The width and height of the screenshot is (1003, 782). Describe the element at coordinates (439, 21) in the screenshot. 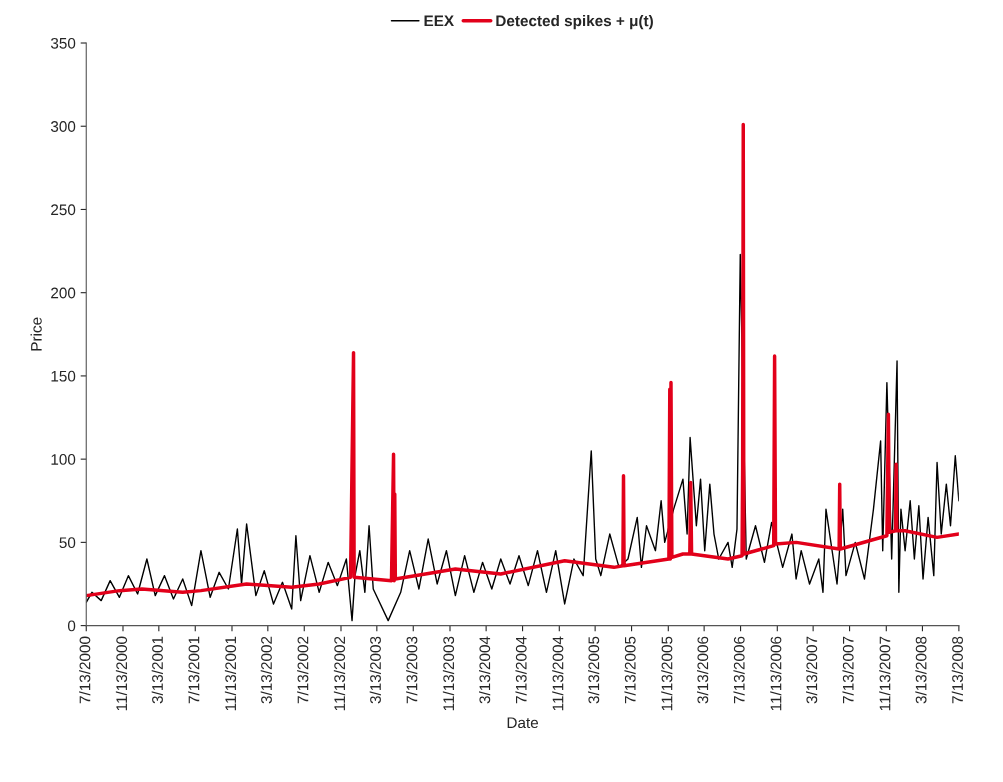

I see `legend-label: EEX` at that location.